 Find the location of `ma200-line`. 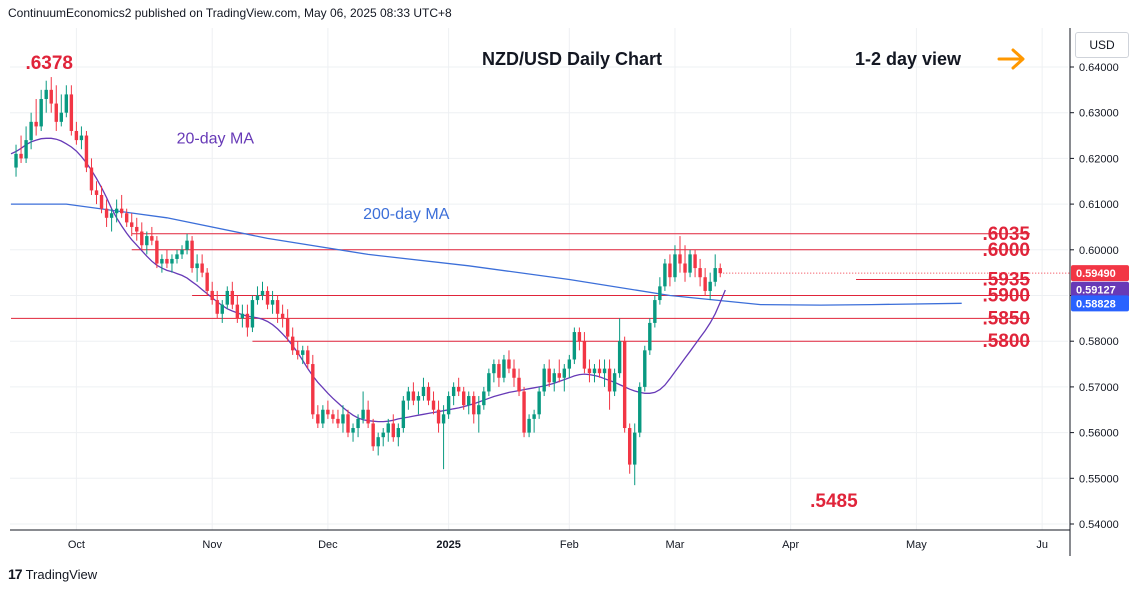

ma200-line is located at coordinates (486, 254).